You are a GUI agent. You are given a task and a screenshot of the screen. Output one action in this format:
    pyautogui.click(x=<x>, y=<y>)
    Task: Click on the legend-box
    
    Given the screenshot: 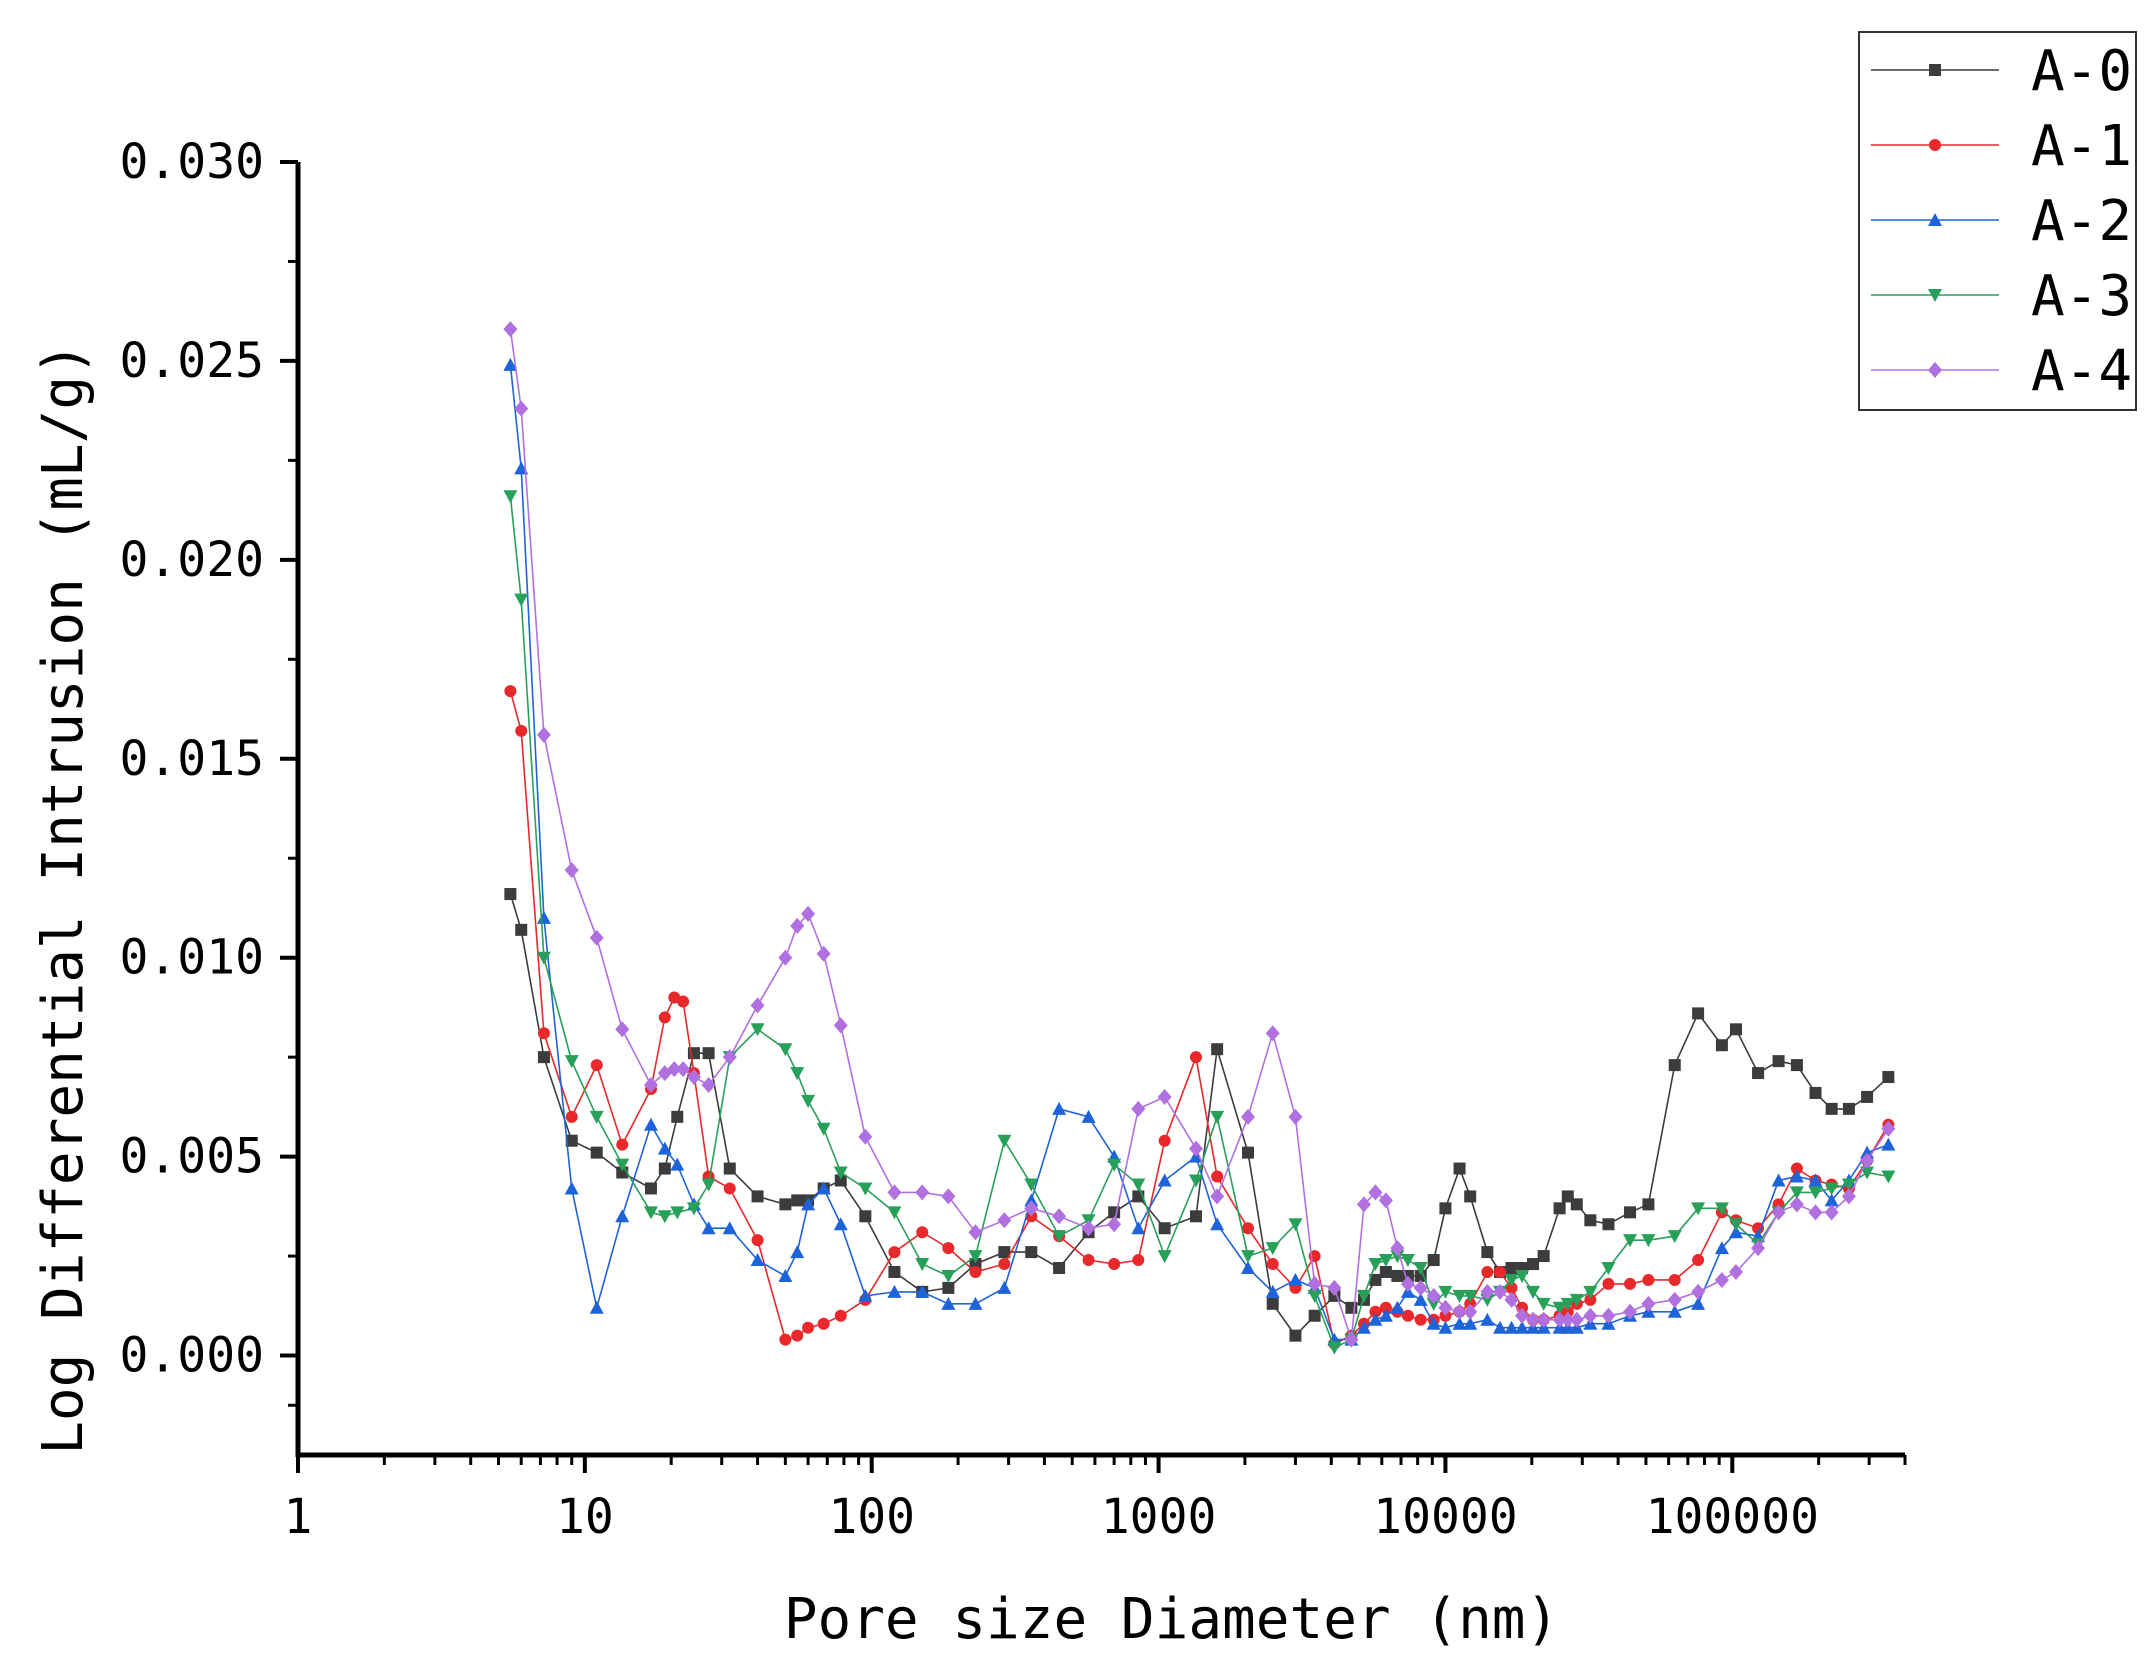 What is the action you would take?
    pyautogui.click(x=1997, y=221)
    